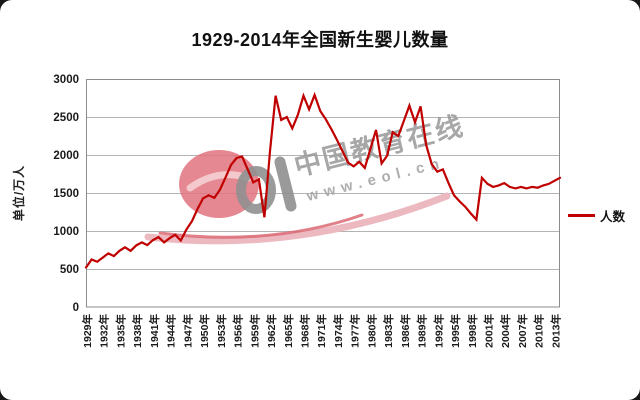 The image size is (640, 400). I want to click on svg-text: 1944年, so click(171, 331).